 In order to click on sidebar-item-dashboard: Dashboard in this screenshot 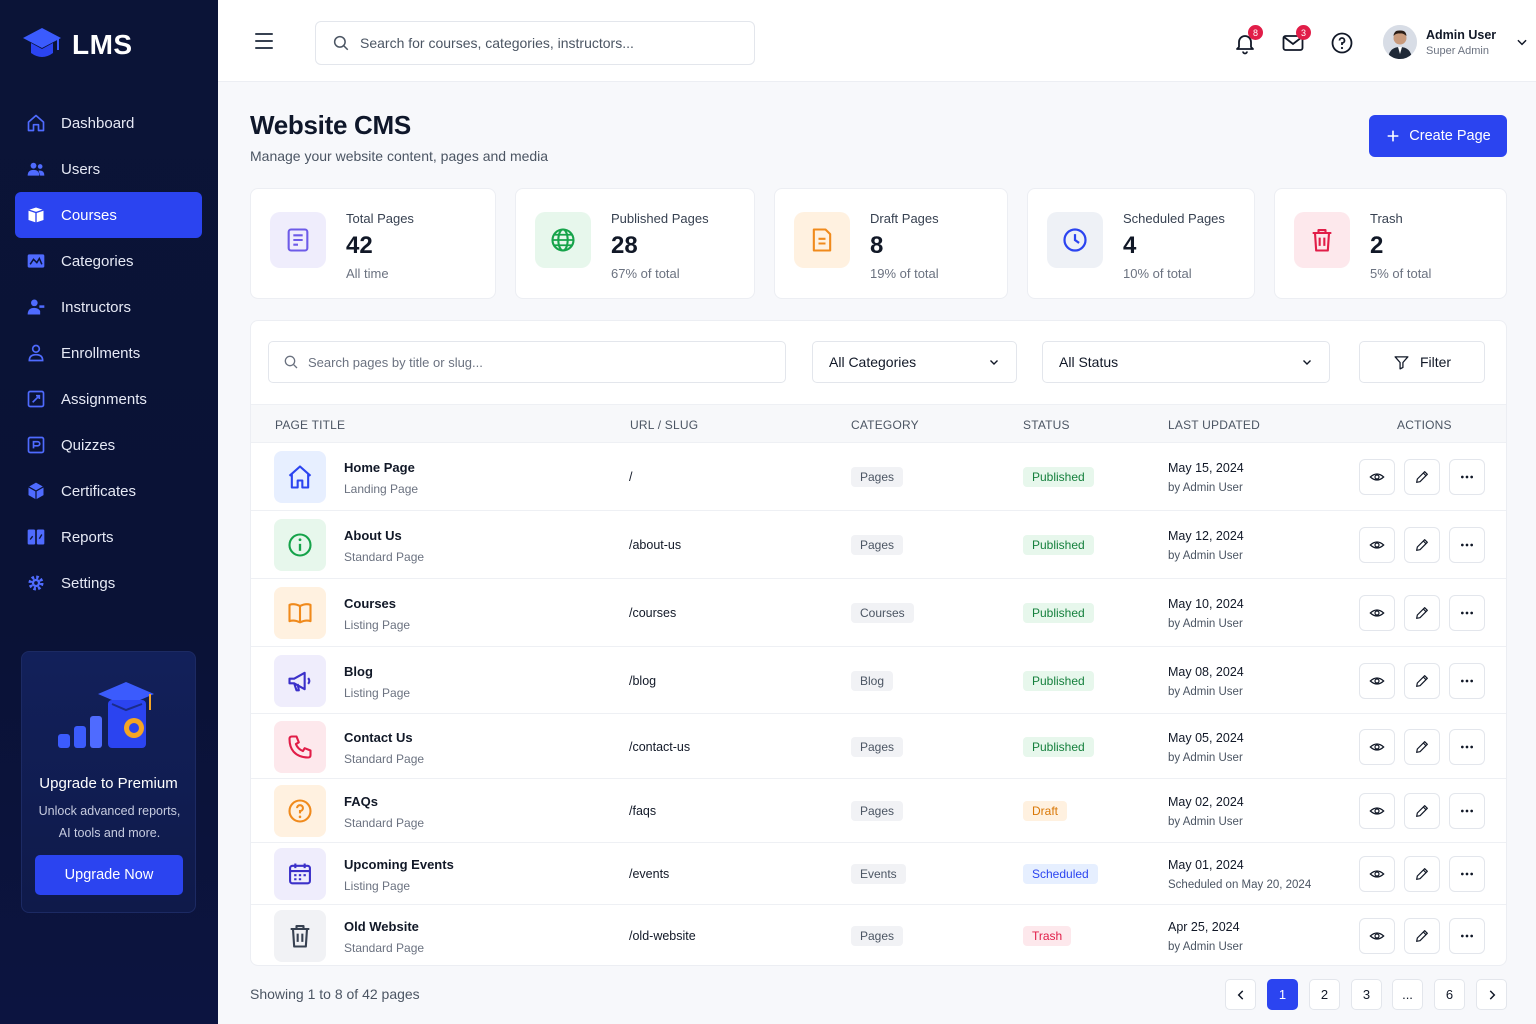, I will do `click(108, 123)`.